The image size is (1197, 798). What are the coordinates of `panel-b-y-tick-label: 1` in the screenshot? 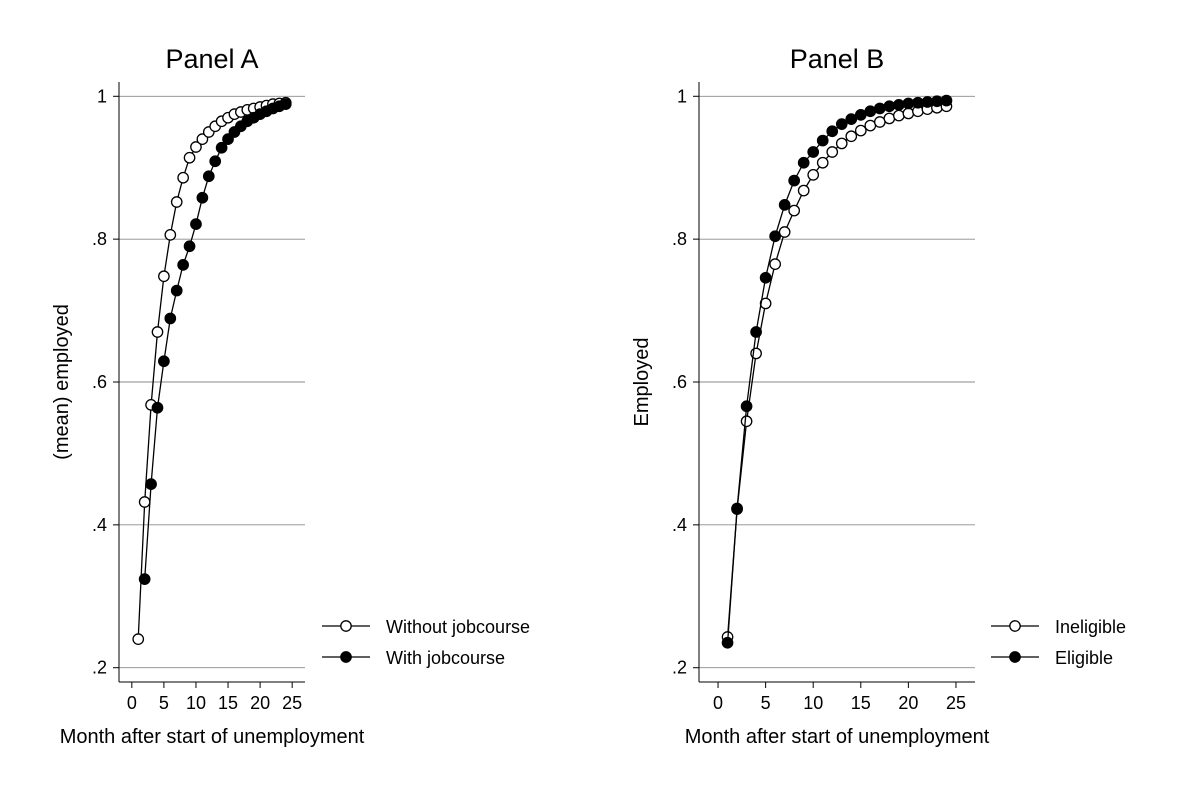 It's located at (682, 96).